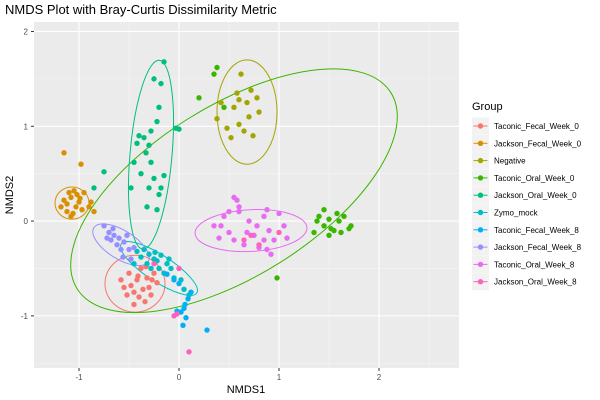 The image size is (600, 400). What do you see at coordinates (279, 377) in the screenshot?
I see `x-tick-label: 1` at bounding box center [279, 377].